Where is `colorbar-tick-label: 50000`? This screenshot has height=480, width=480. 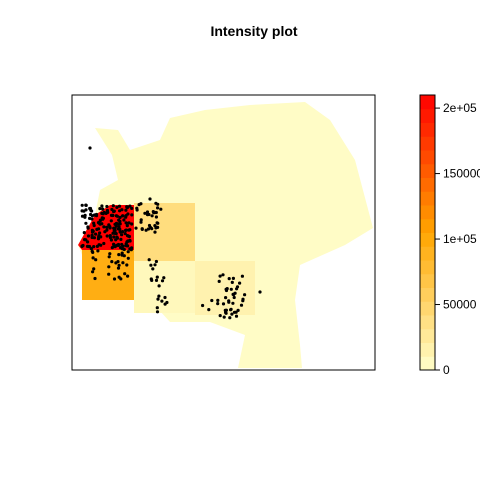
colorbar-tick-label: 50000 is located at coordinates (460, 305).